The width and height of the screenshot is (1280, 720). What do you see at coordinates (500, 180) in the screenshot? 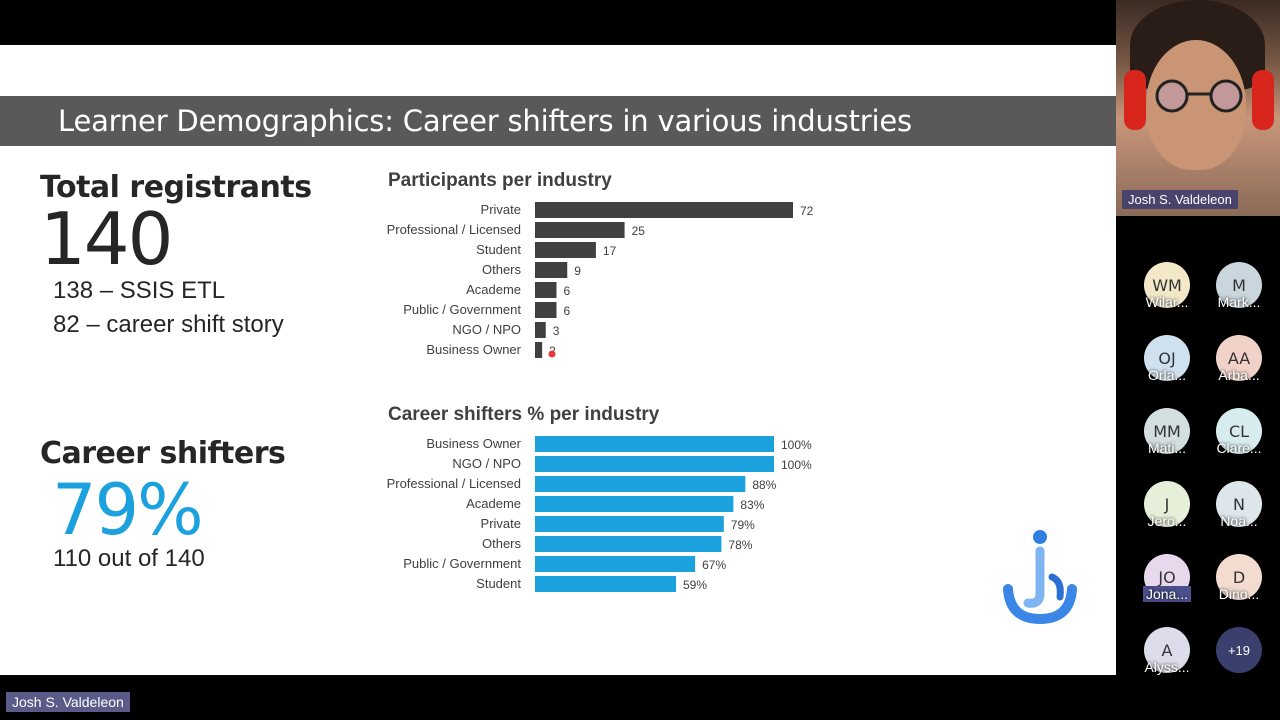
I see `participants-chart-title: Participants per industry` at bounding box center [500, 180].